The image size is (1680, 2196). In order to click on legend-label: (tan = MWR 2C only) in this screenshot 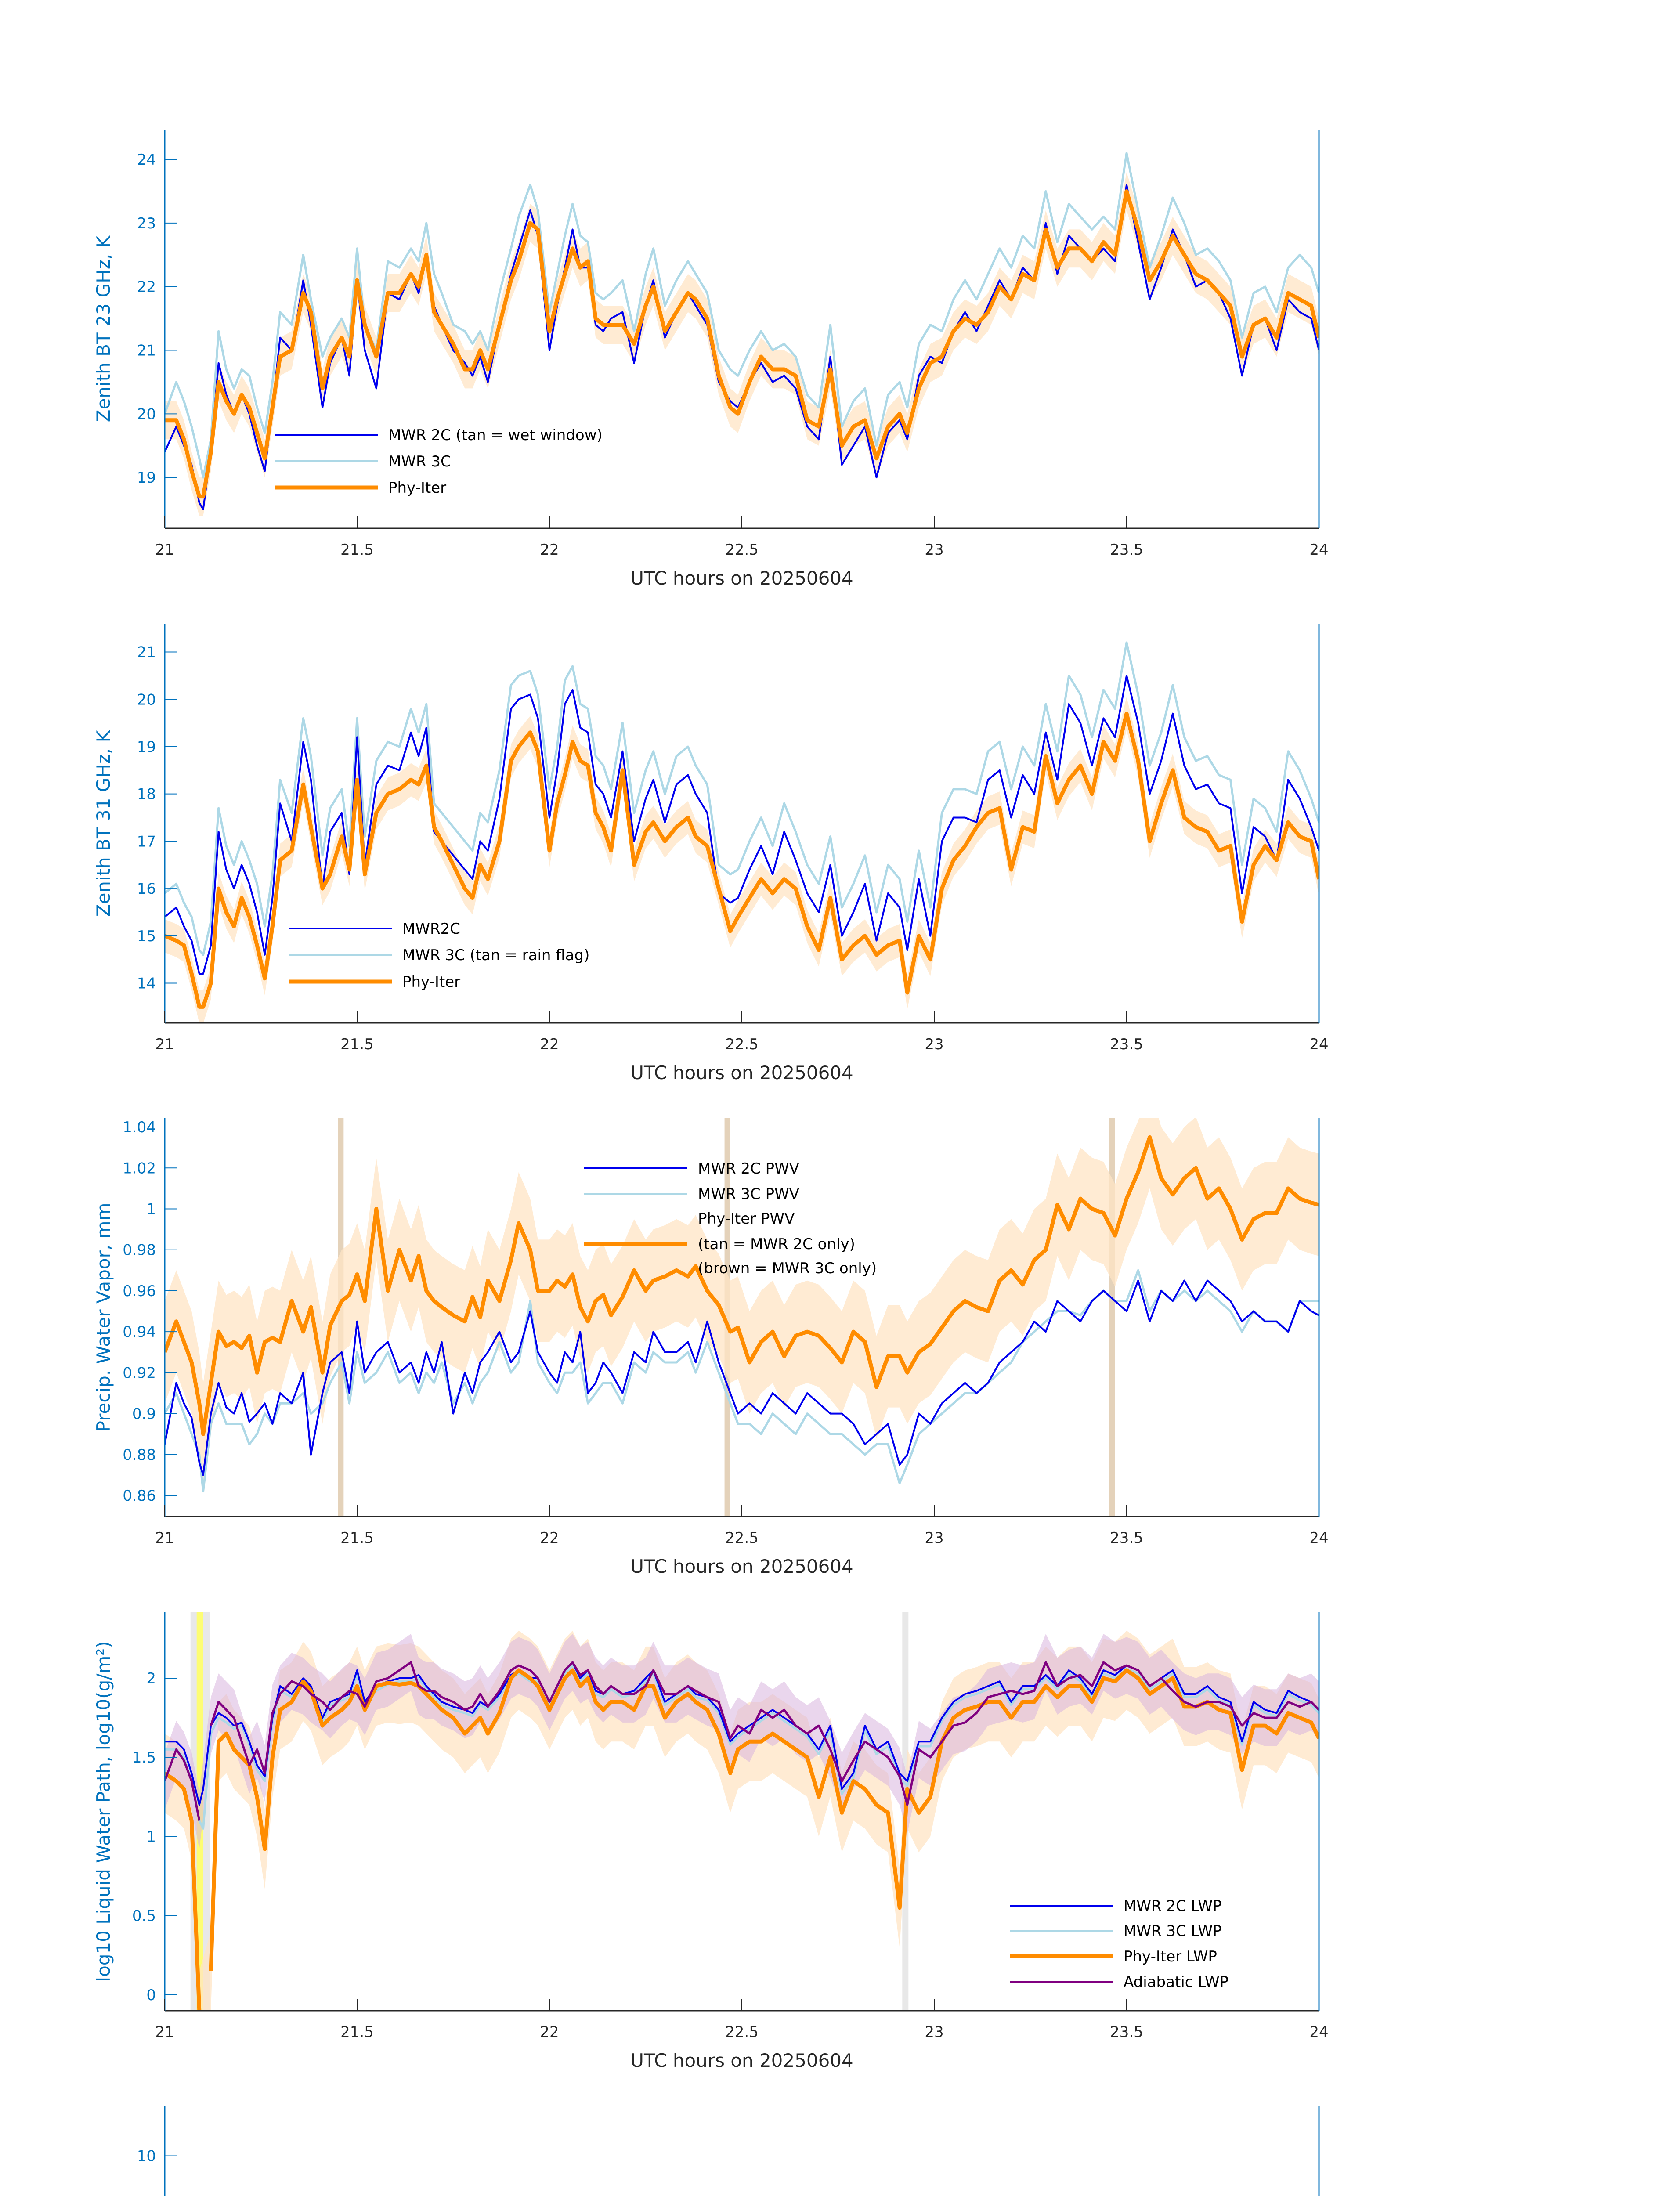, I will do `click(777, 1244)`.